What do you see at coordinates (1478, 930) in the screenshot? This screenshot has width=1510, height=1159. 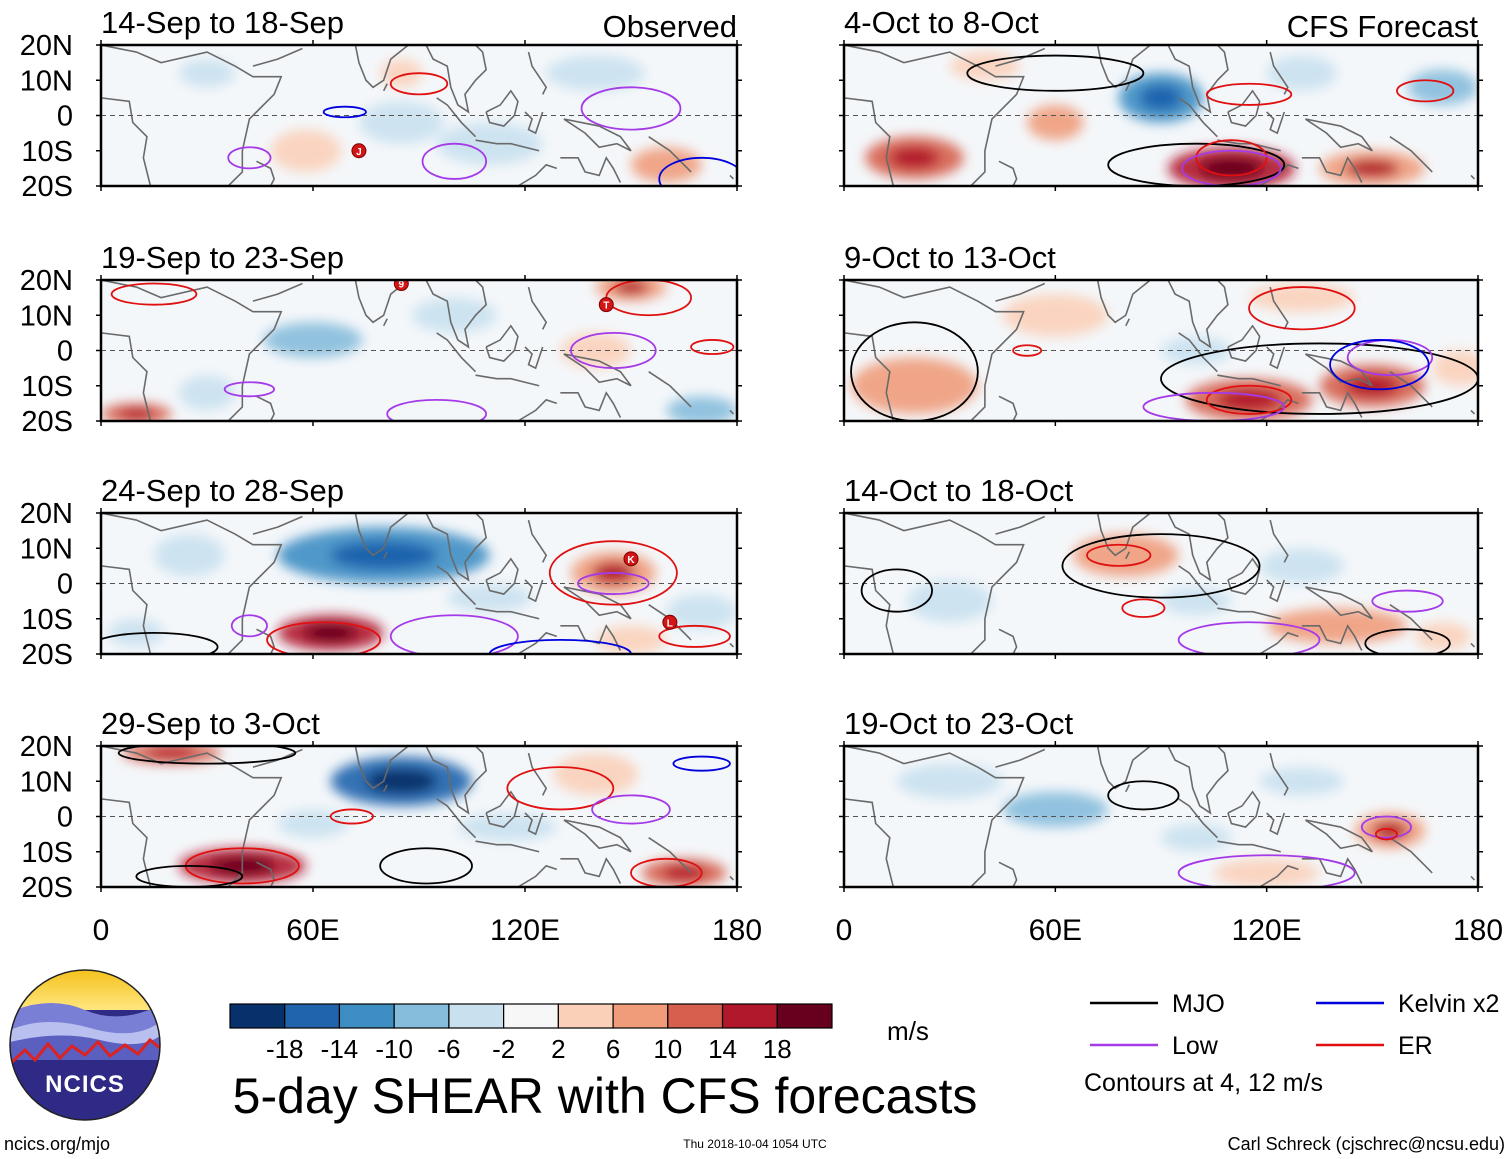 I see `lon-tick-label: 180` at bounding box center [1478, 930].